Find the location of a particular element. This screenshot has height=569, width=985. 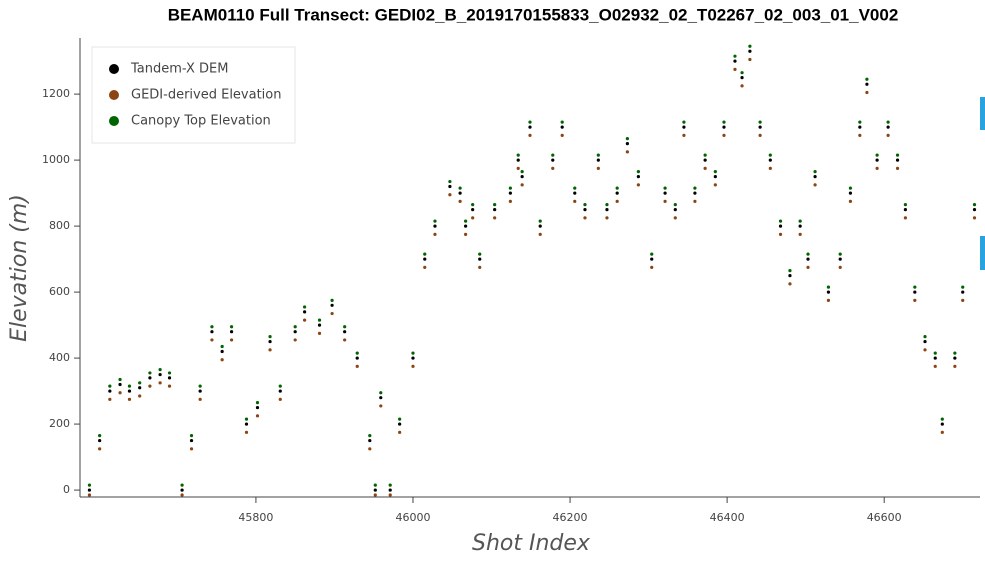

x-tick-label: 45800 is located at coordinates (255, 517).